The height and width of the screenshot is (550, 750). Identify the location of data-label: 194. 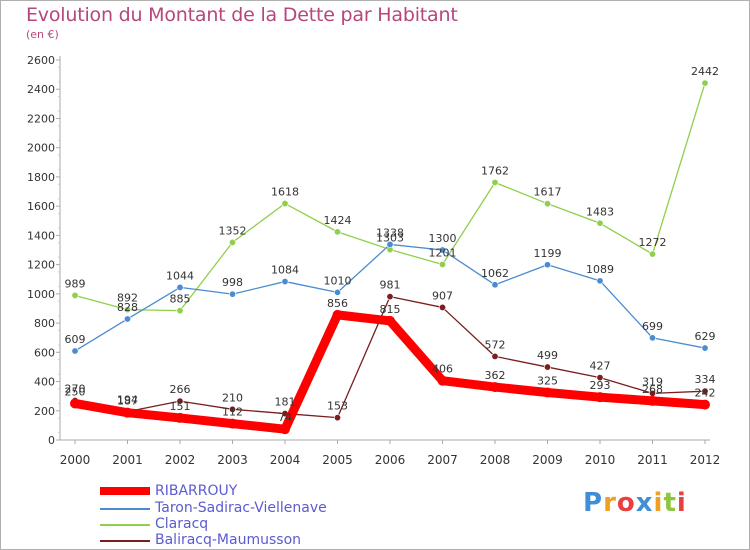
(127, 400).